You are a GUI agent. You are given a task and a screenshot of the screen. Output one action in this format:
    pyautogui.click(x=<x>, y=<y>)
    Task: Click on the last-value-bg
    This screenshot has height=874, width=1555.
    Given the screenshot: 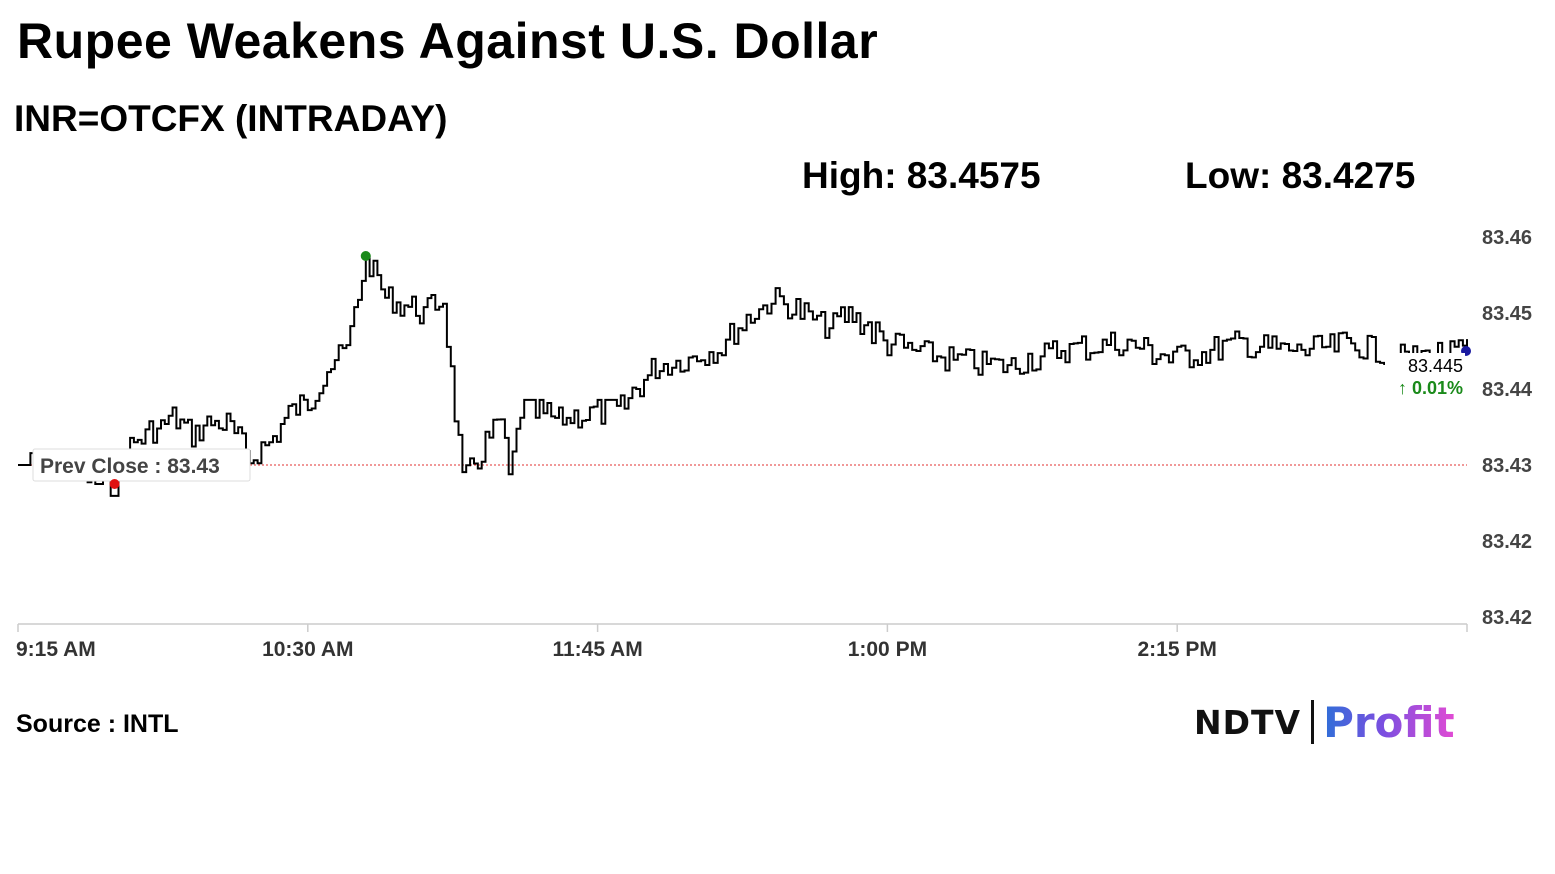 What is the action you would take?
    pyautogui.click(x=1425, y=376)
    